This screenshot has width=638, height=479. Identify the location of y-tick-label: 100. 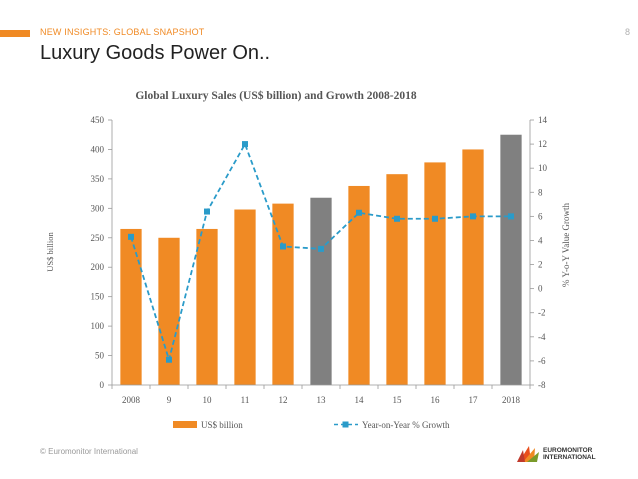
(98, 326).